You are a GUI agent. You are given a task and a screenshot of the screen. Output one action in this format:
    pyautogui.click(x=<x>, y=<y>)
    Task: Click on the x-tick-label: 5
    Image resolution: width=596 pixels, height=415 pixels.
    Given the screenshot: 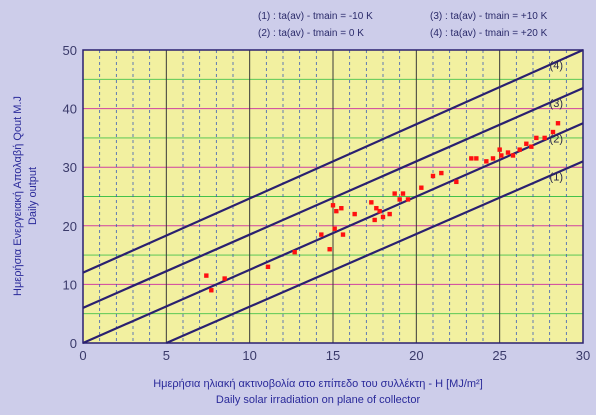 What is the action you would take?
    pyautogui.click(x=166, y=355)
    